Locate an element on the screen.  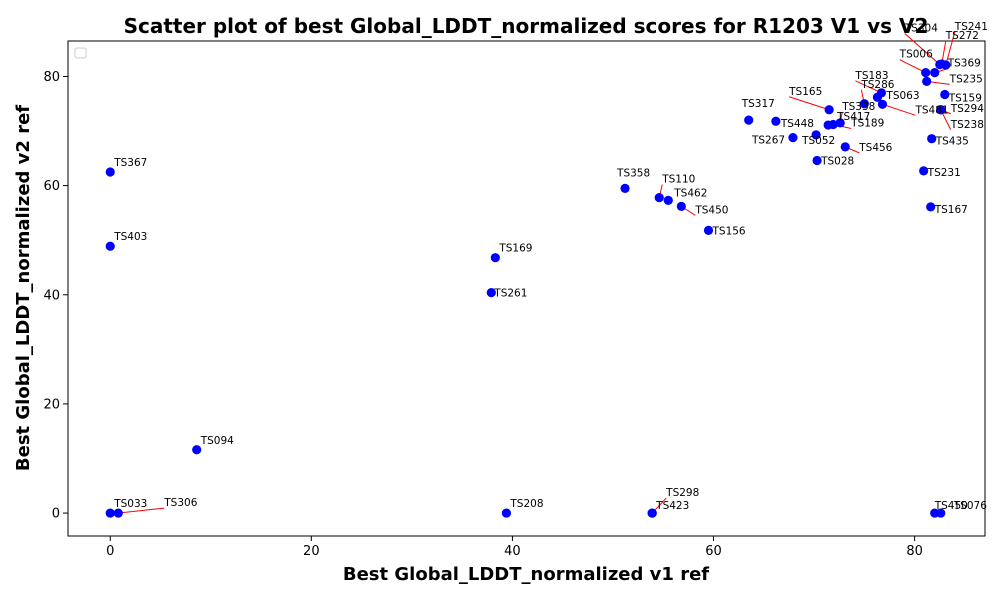
point-label: TS423 is located at coordinates (672, 506).